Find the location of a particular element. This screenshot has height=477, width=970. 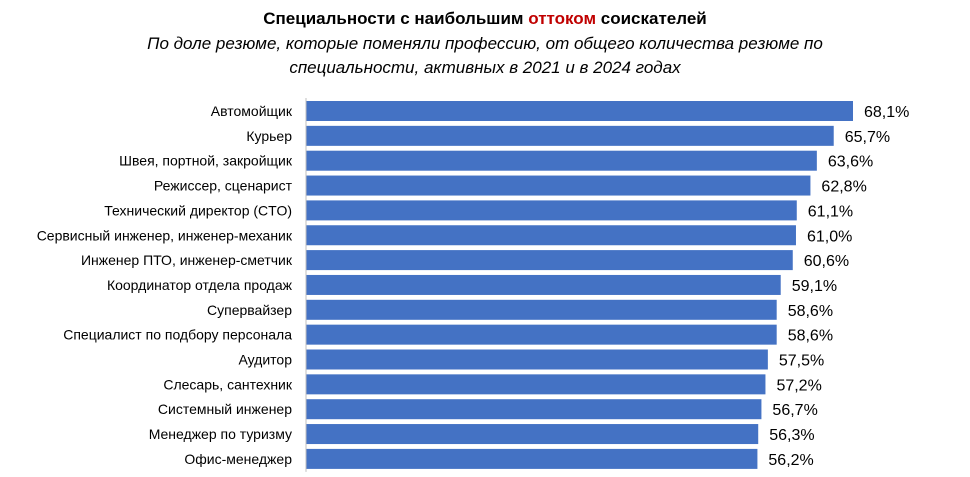

category-label: Автомойщик is located at coordinates (252, 111).